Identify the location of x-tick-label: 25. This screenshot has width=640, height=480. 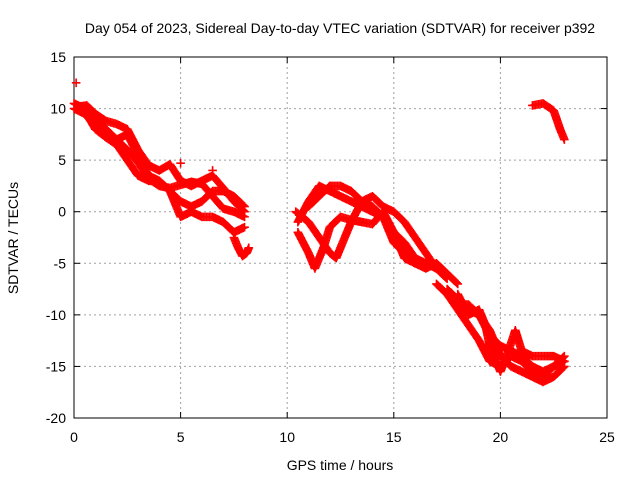
(607, 437).